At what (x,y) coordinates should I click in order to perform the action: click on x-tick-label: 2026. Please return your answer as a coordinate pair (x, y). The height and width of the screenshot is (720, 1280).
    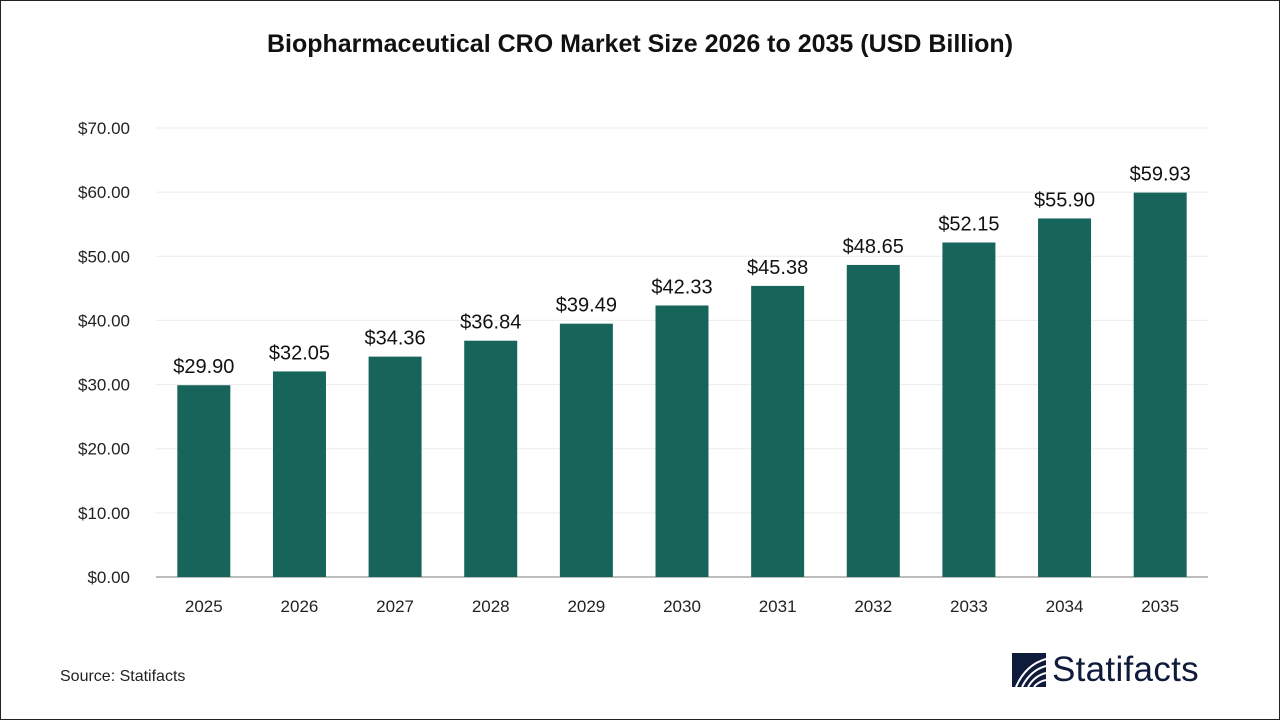
    Looking at the image, I should click on (300, 606).